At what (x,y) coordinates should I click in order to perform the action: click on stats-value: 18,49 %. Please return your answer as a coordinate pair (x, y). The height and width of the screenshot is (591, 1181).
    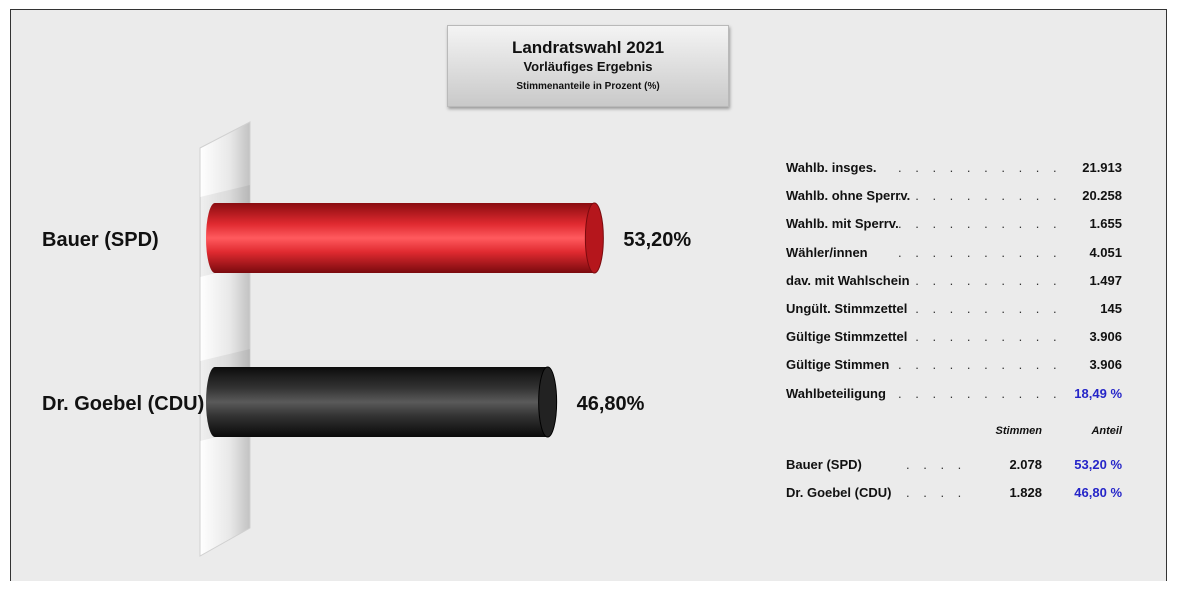
    Looking at the image, I should click on (1098, 393).